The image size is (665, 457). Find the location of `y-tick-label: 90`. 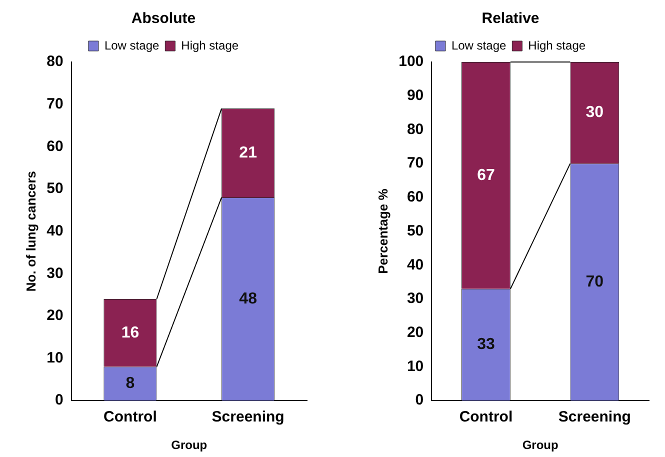

y-tick-label: 90 is located at coordinates (415, 95).